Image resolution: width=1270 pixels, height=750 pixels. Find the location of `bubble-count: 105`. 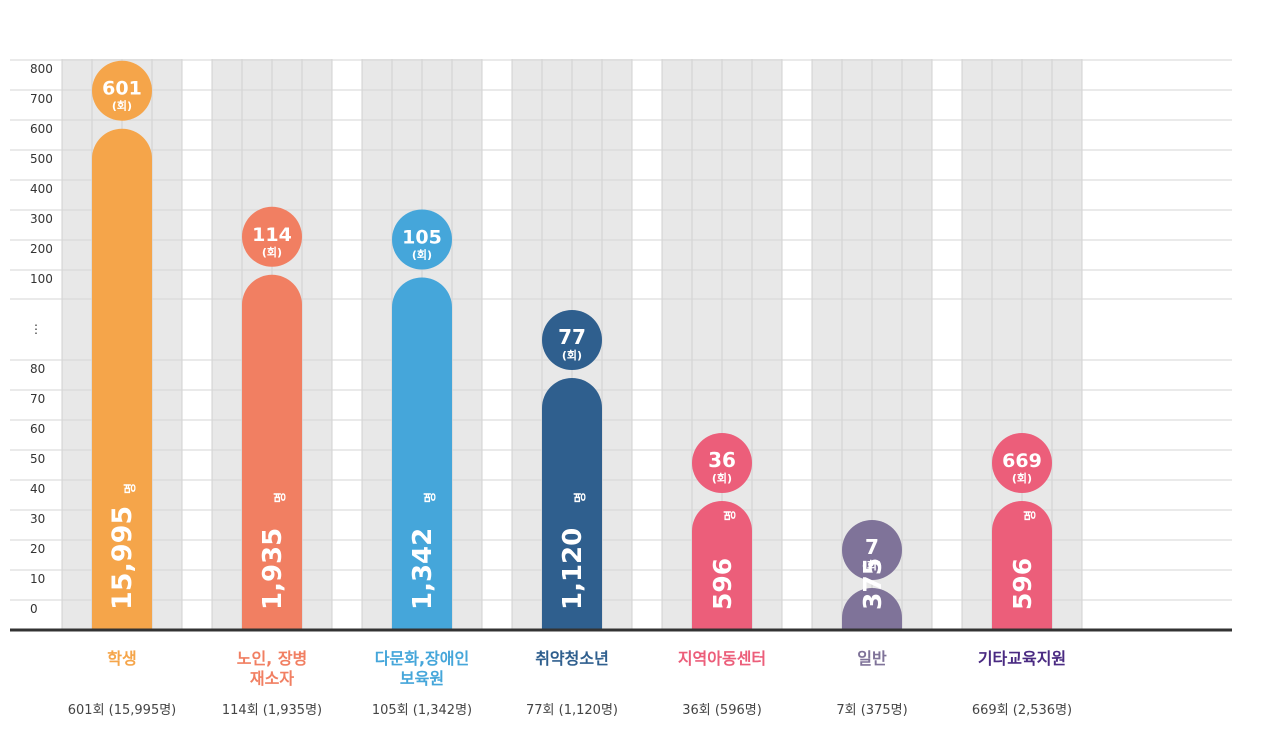

bubble-count: 105 is located at coordinates (422, 238).